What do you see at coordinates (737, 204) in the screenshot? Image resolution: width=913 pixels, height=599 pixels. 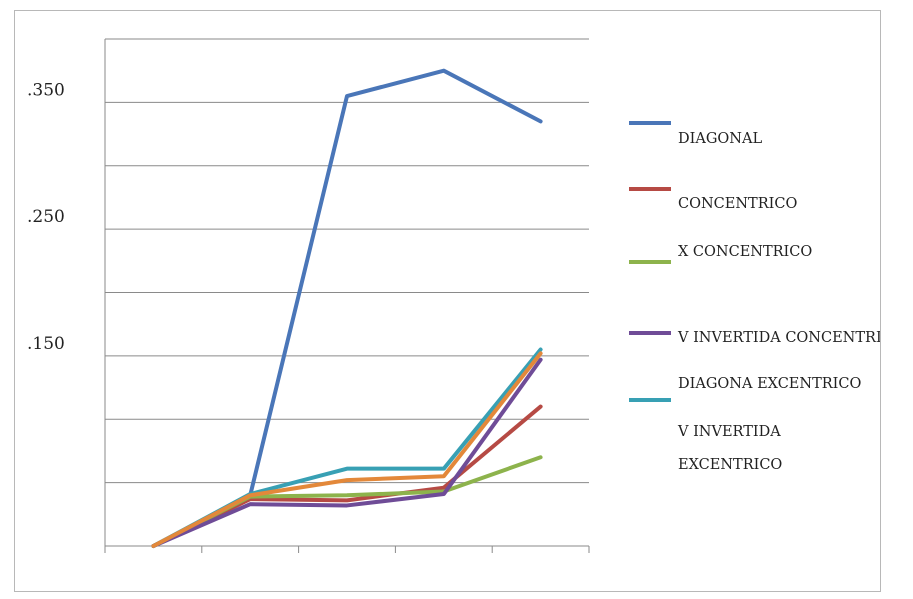 I see `legend-label: CONCENTRICO` at bounding box center [737, 204].